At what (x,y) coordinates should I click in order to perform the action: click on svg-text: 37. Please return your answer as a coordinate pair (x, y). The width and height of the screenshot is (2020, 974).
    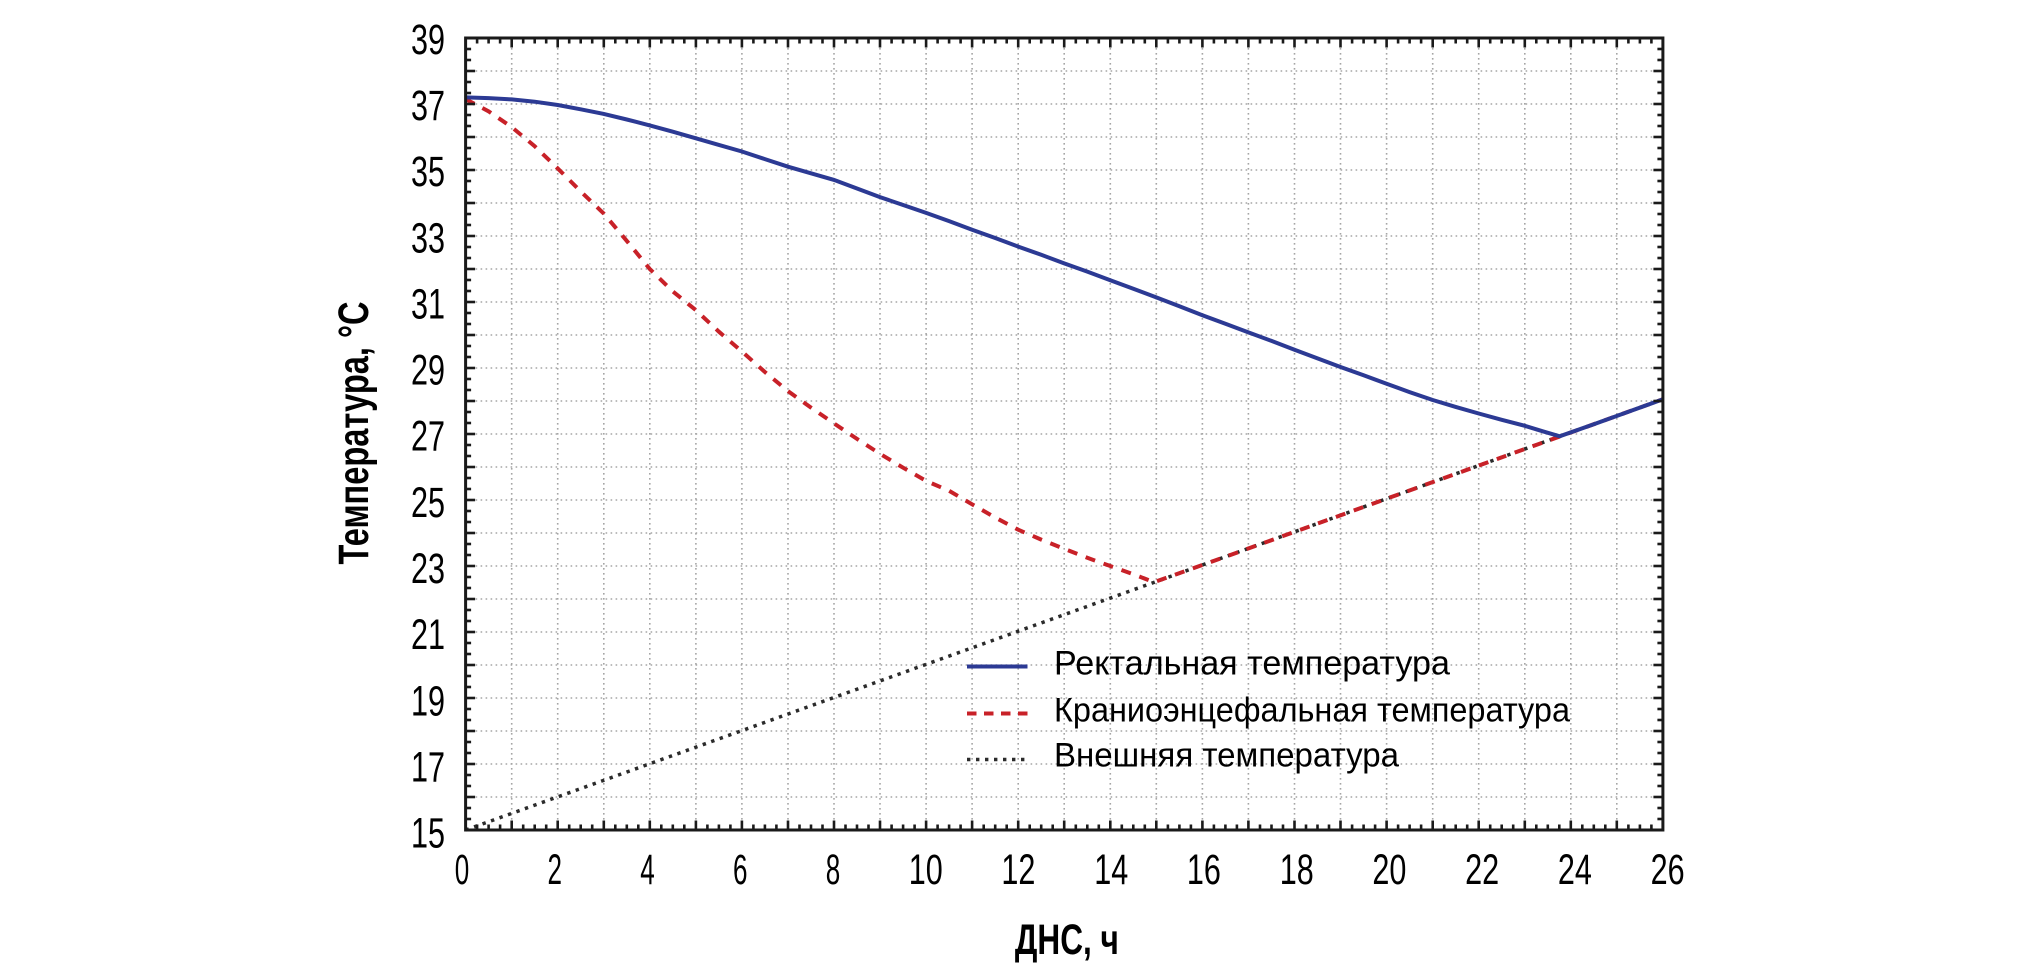
    Looking at the image, I should click on (428, 106).